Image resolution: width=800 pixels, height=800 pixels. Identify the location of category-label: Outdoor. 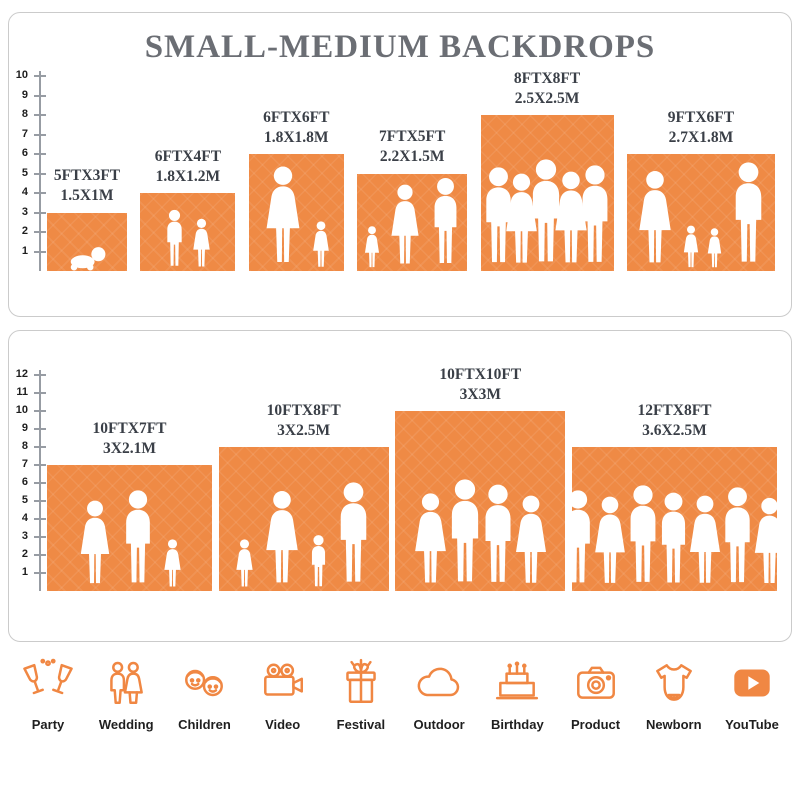
(439, 724).